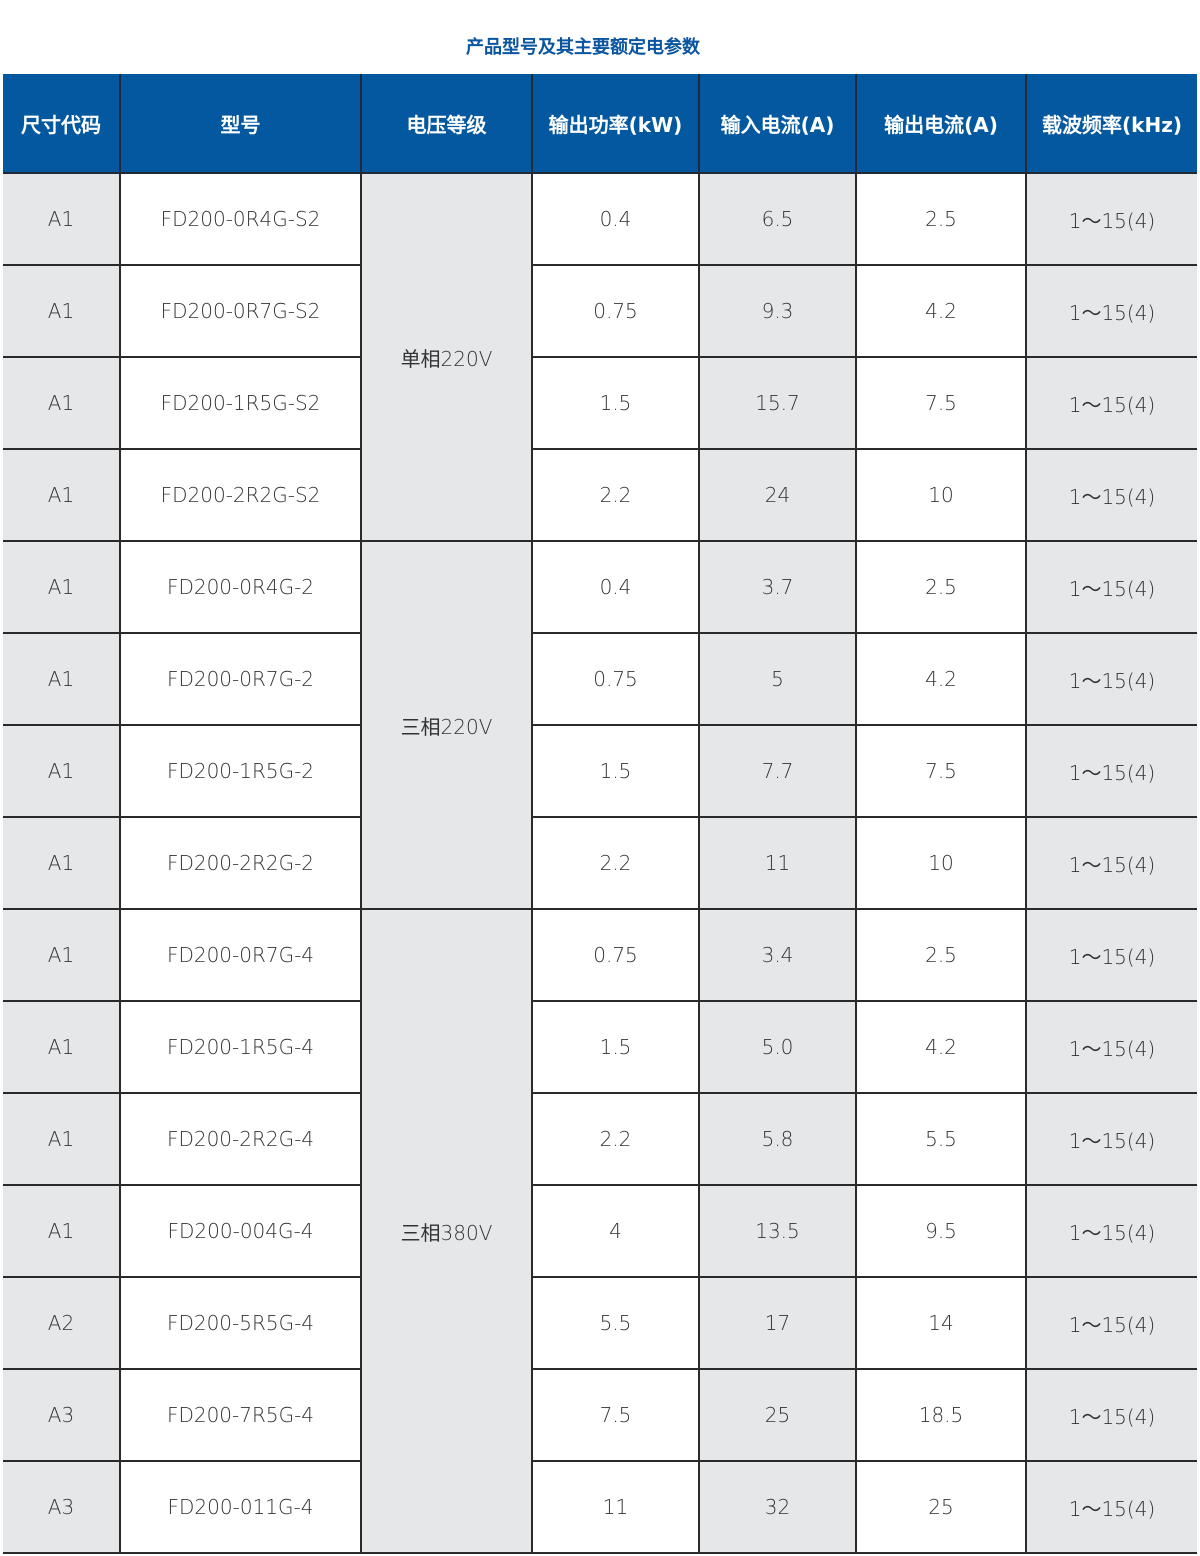 The height and width of the screenshot is (1556, 1200). I want to click on header-input-current: 输入电流(A), so click(777, 124).